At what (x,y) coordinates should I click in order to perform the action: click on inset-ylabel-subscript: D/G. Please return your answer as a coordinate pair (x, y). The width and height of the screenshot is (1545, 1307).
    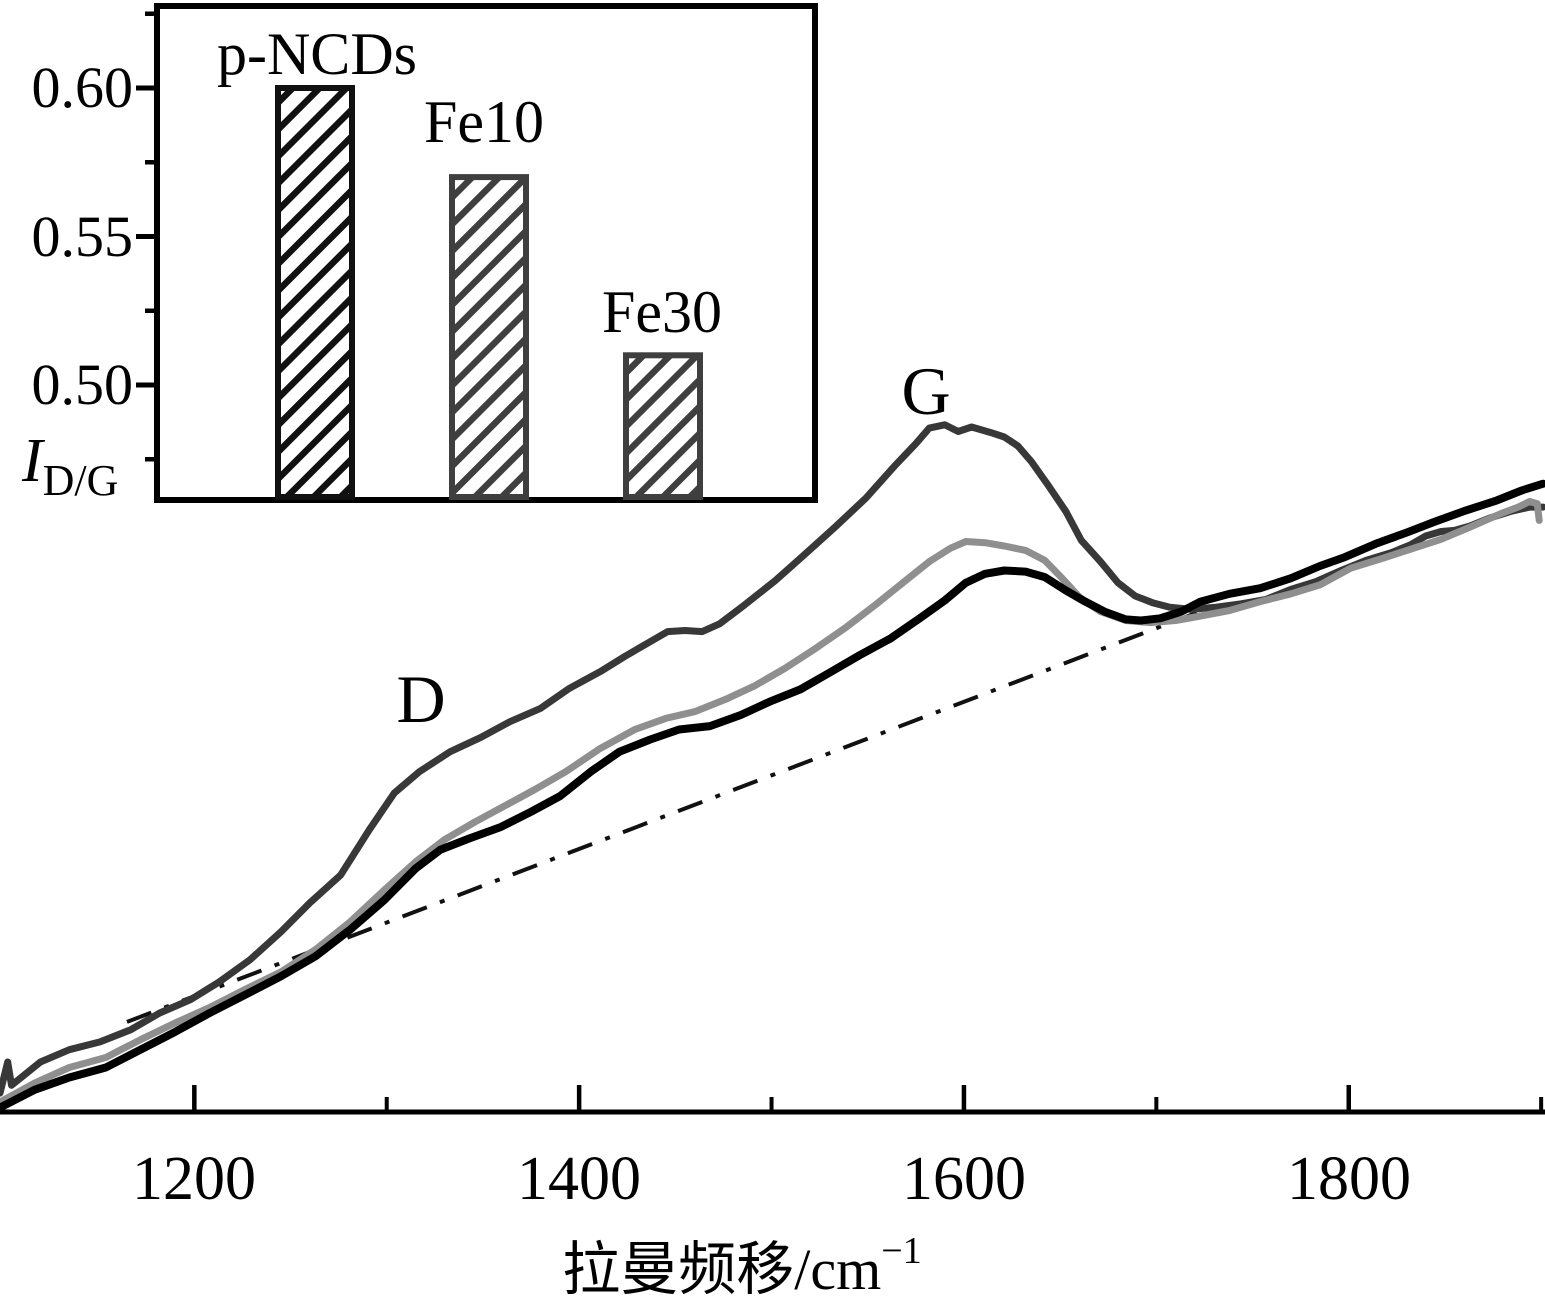
    Looking at the image, I should click on (80, 480).